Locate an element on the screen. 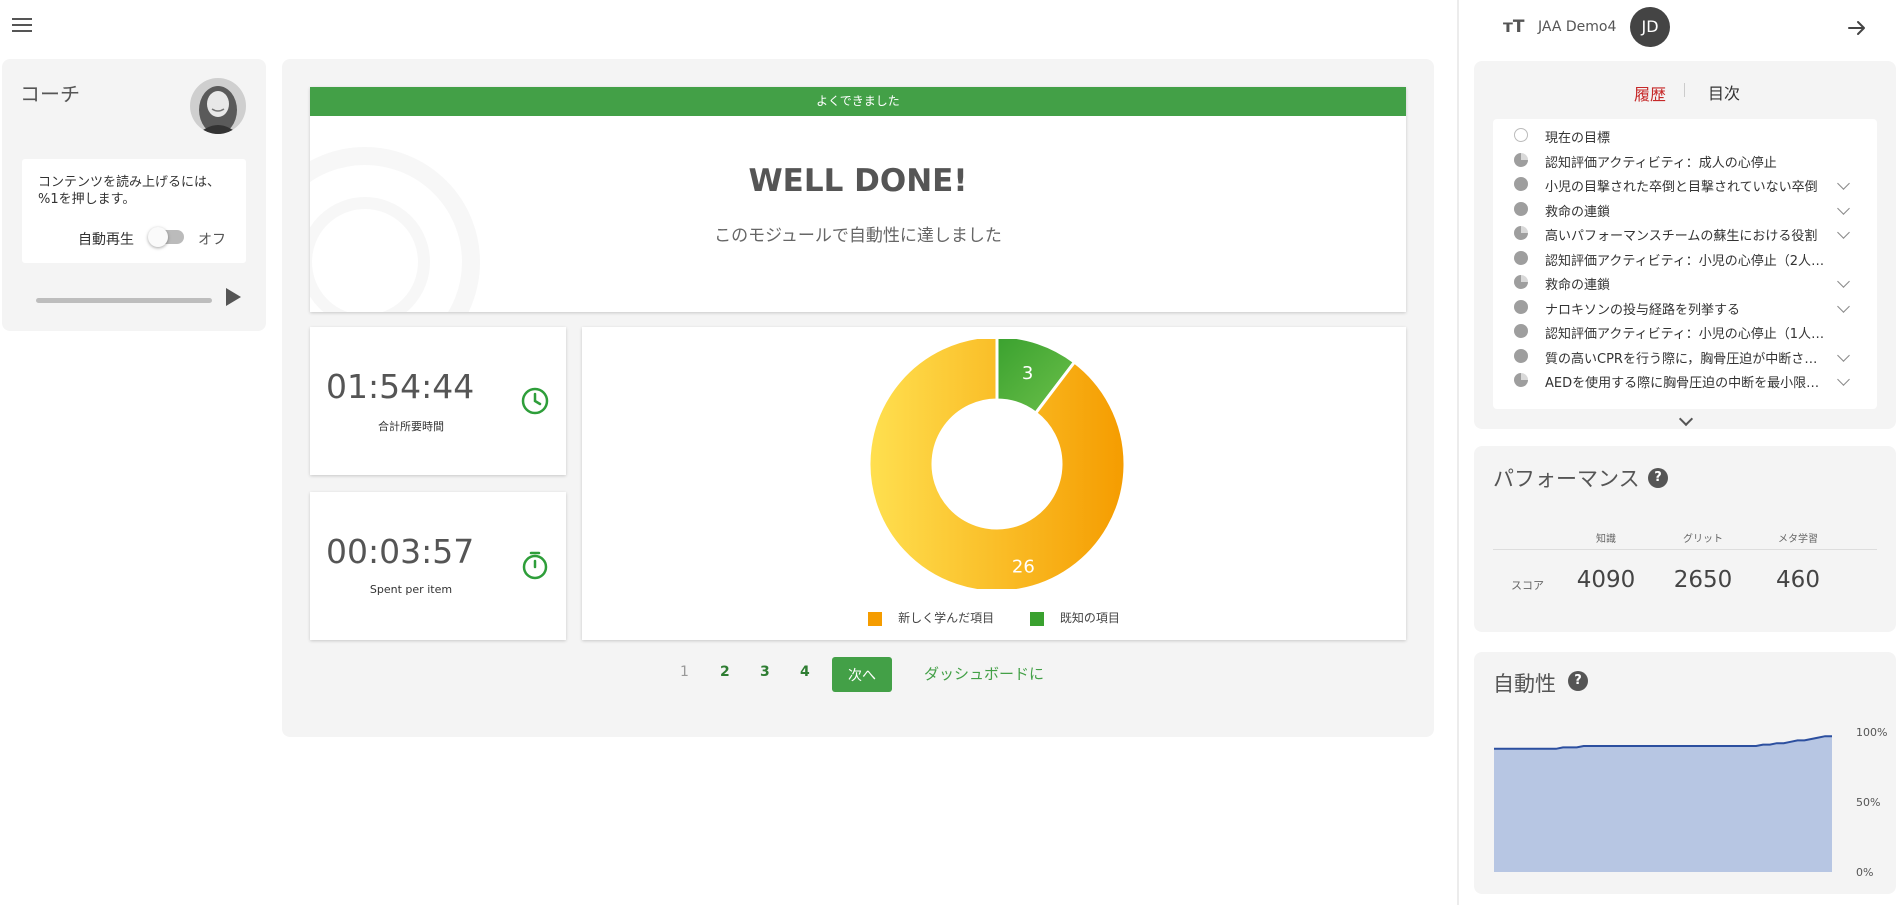 The width and height of the screenshot is (1904, 905). toc-item-label: 高いパフォーマンスチームの蘇生における役割 is located at coordinates (1681, 236).